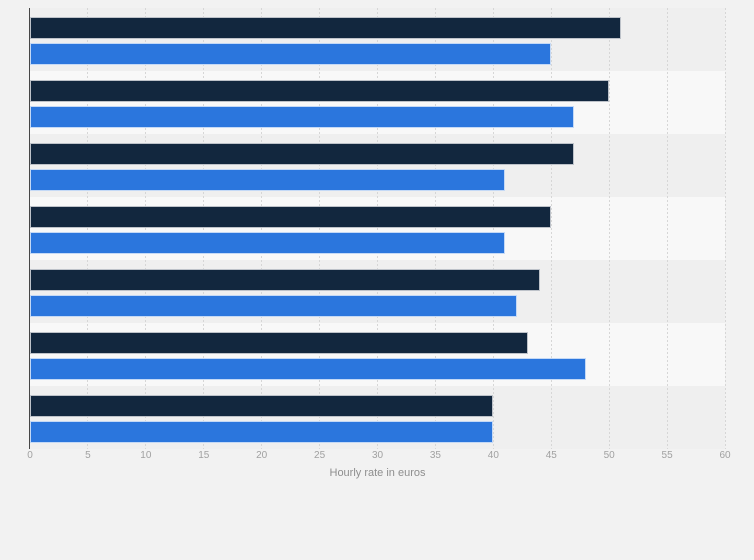 This screenshot has height=560, width=754. What do you see at coordinates (204, 455) in the screenshot?
I see `x-tick-label: 15` at bounding box center [204, 455].